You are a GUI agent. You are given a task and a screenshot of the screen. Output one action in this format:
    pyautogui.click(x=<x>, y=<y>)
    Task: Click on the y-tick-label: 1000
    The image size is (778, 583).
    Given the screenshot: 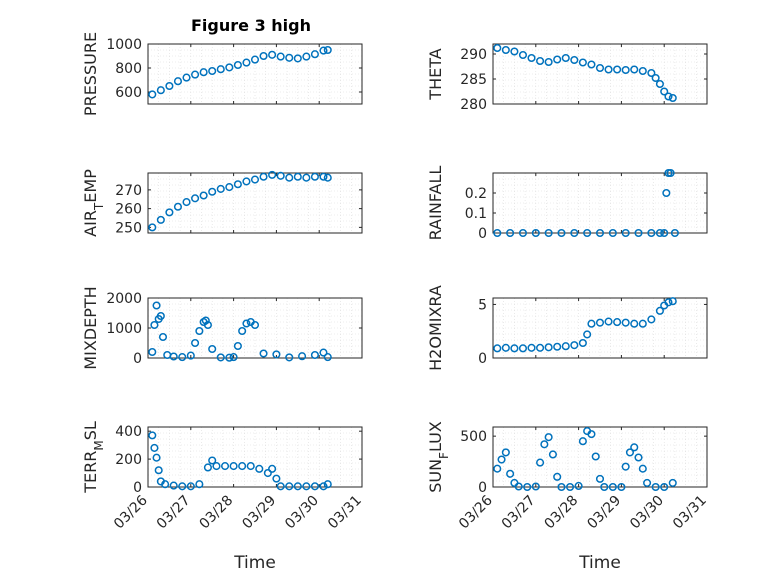 What is the action you would take?
    pyautogui.click(x=124, y=45)
    